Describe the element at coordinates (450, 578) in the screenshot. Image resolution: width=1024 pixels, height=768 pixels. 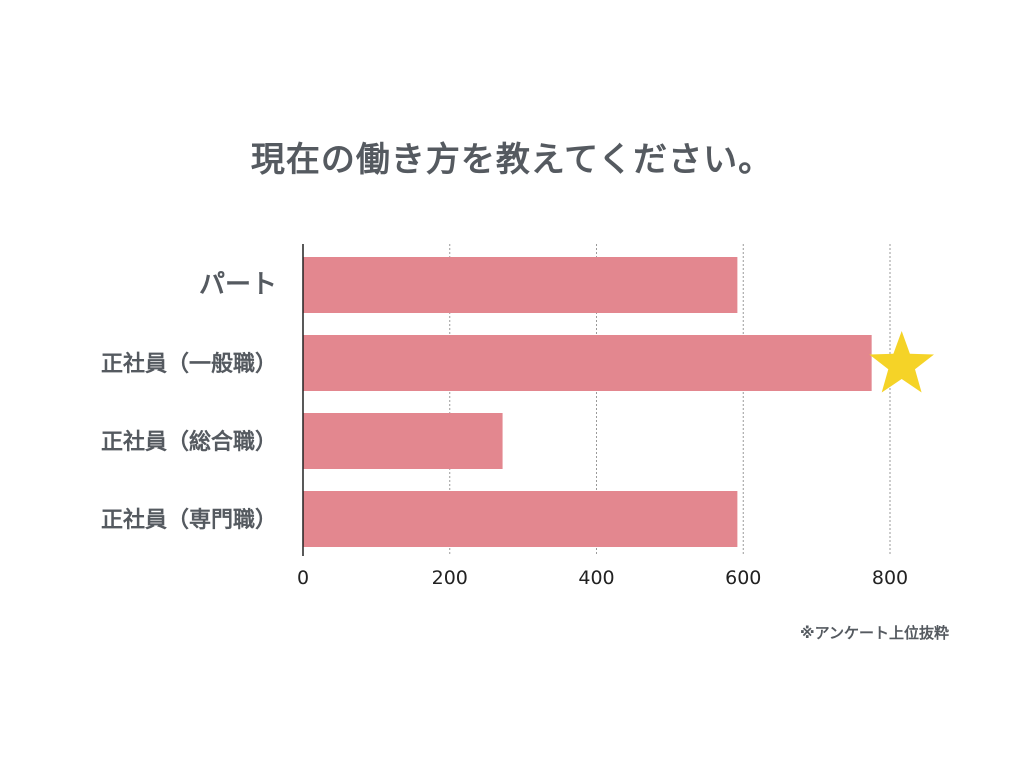
I see `x-tick-label: 200` at that location.